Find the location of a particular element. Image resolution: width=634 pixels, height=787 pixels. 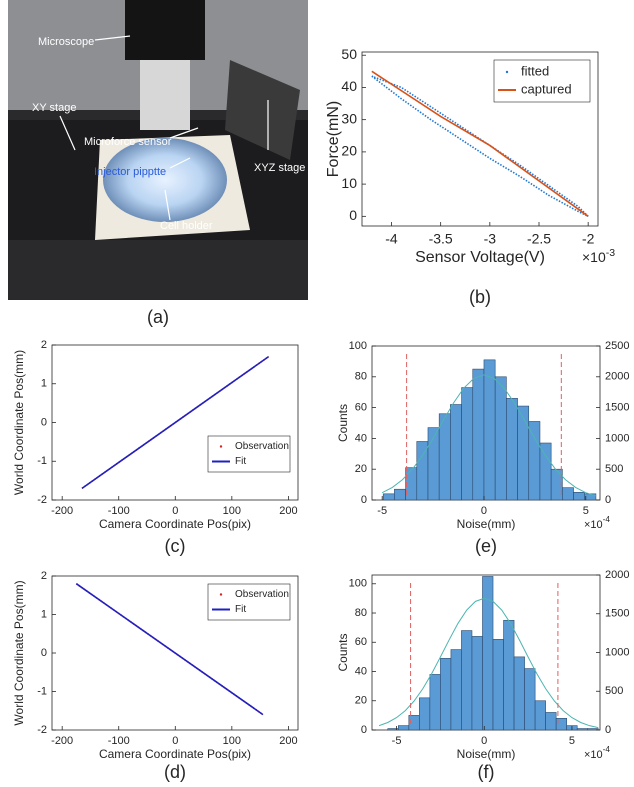

legend: fitted captured is located at coordinates (542, 81).